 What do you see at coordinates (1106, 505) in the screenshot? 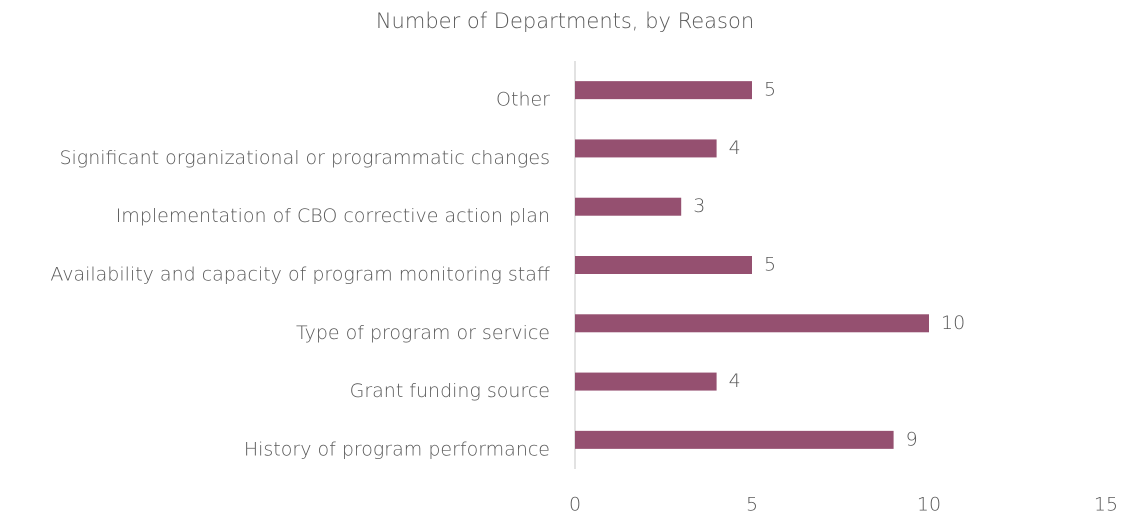
I see `x-tick-label: 15` at bounding box center [1106, 505].